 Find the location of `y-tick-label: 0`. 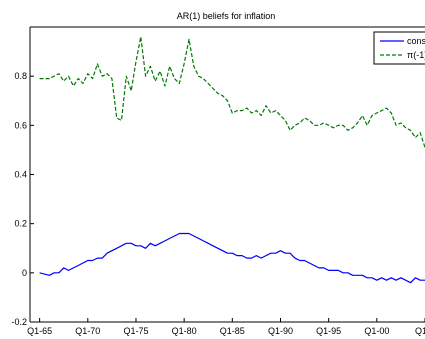

y-tick-label: 0 is located at coordinates (24, 273).